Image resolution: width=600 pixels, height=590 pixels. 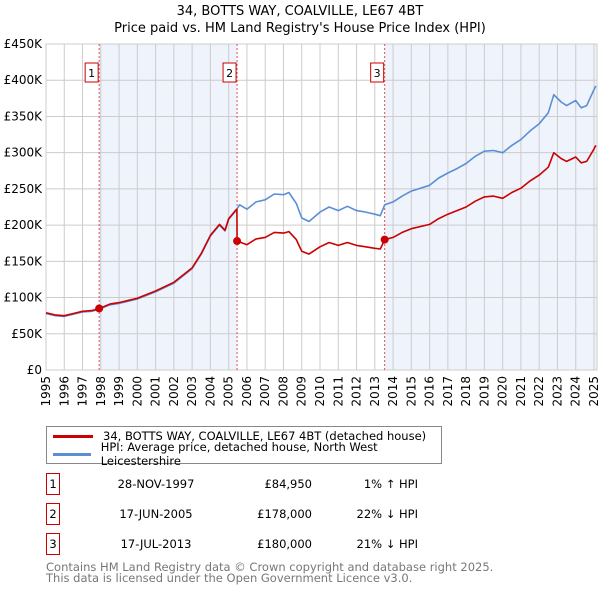 What do you see at coordinates (83, 391) in the screenshot?
I see `x-tick-label: 1997` at bounding box center [83, 391].